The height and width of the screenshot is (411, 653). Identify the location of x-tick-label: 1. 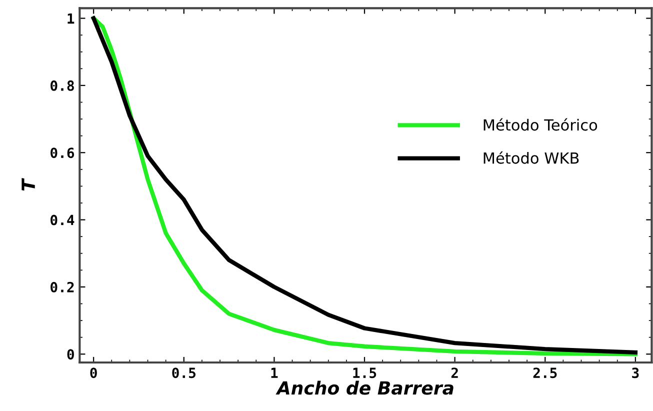
(274, 373).